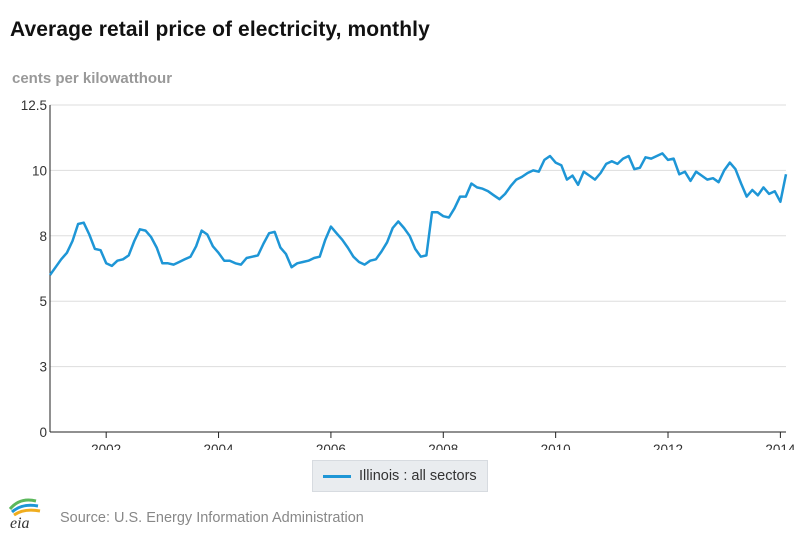  I want to click on y-tick-label: 3, so click(43, 367).